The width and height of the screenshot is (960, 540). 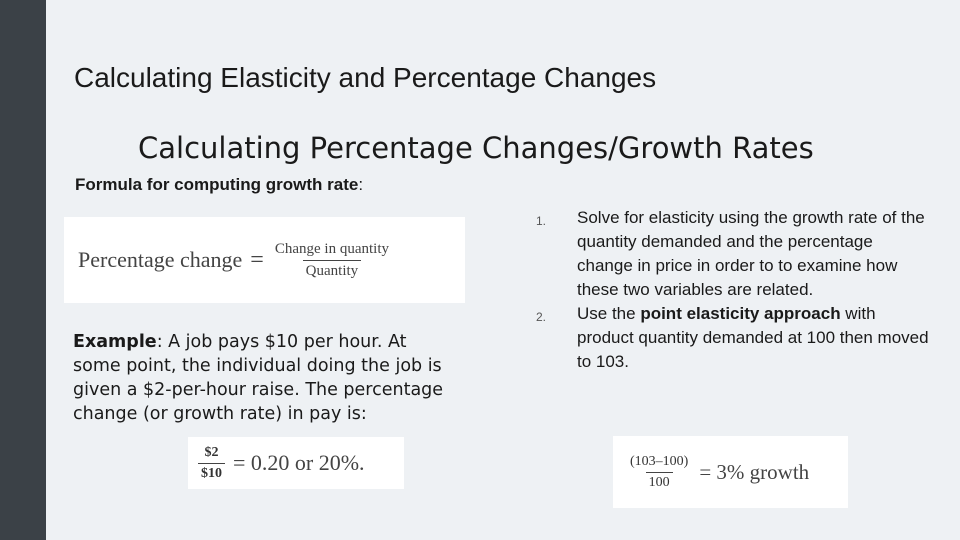 I want to click on formula-equals: =, so click(x=257, y=259).